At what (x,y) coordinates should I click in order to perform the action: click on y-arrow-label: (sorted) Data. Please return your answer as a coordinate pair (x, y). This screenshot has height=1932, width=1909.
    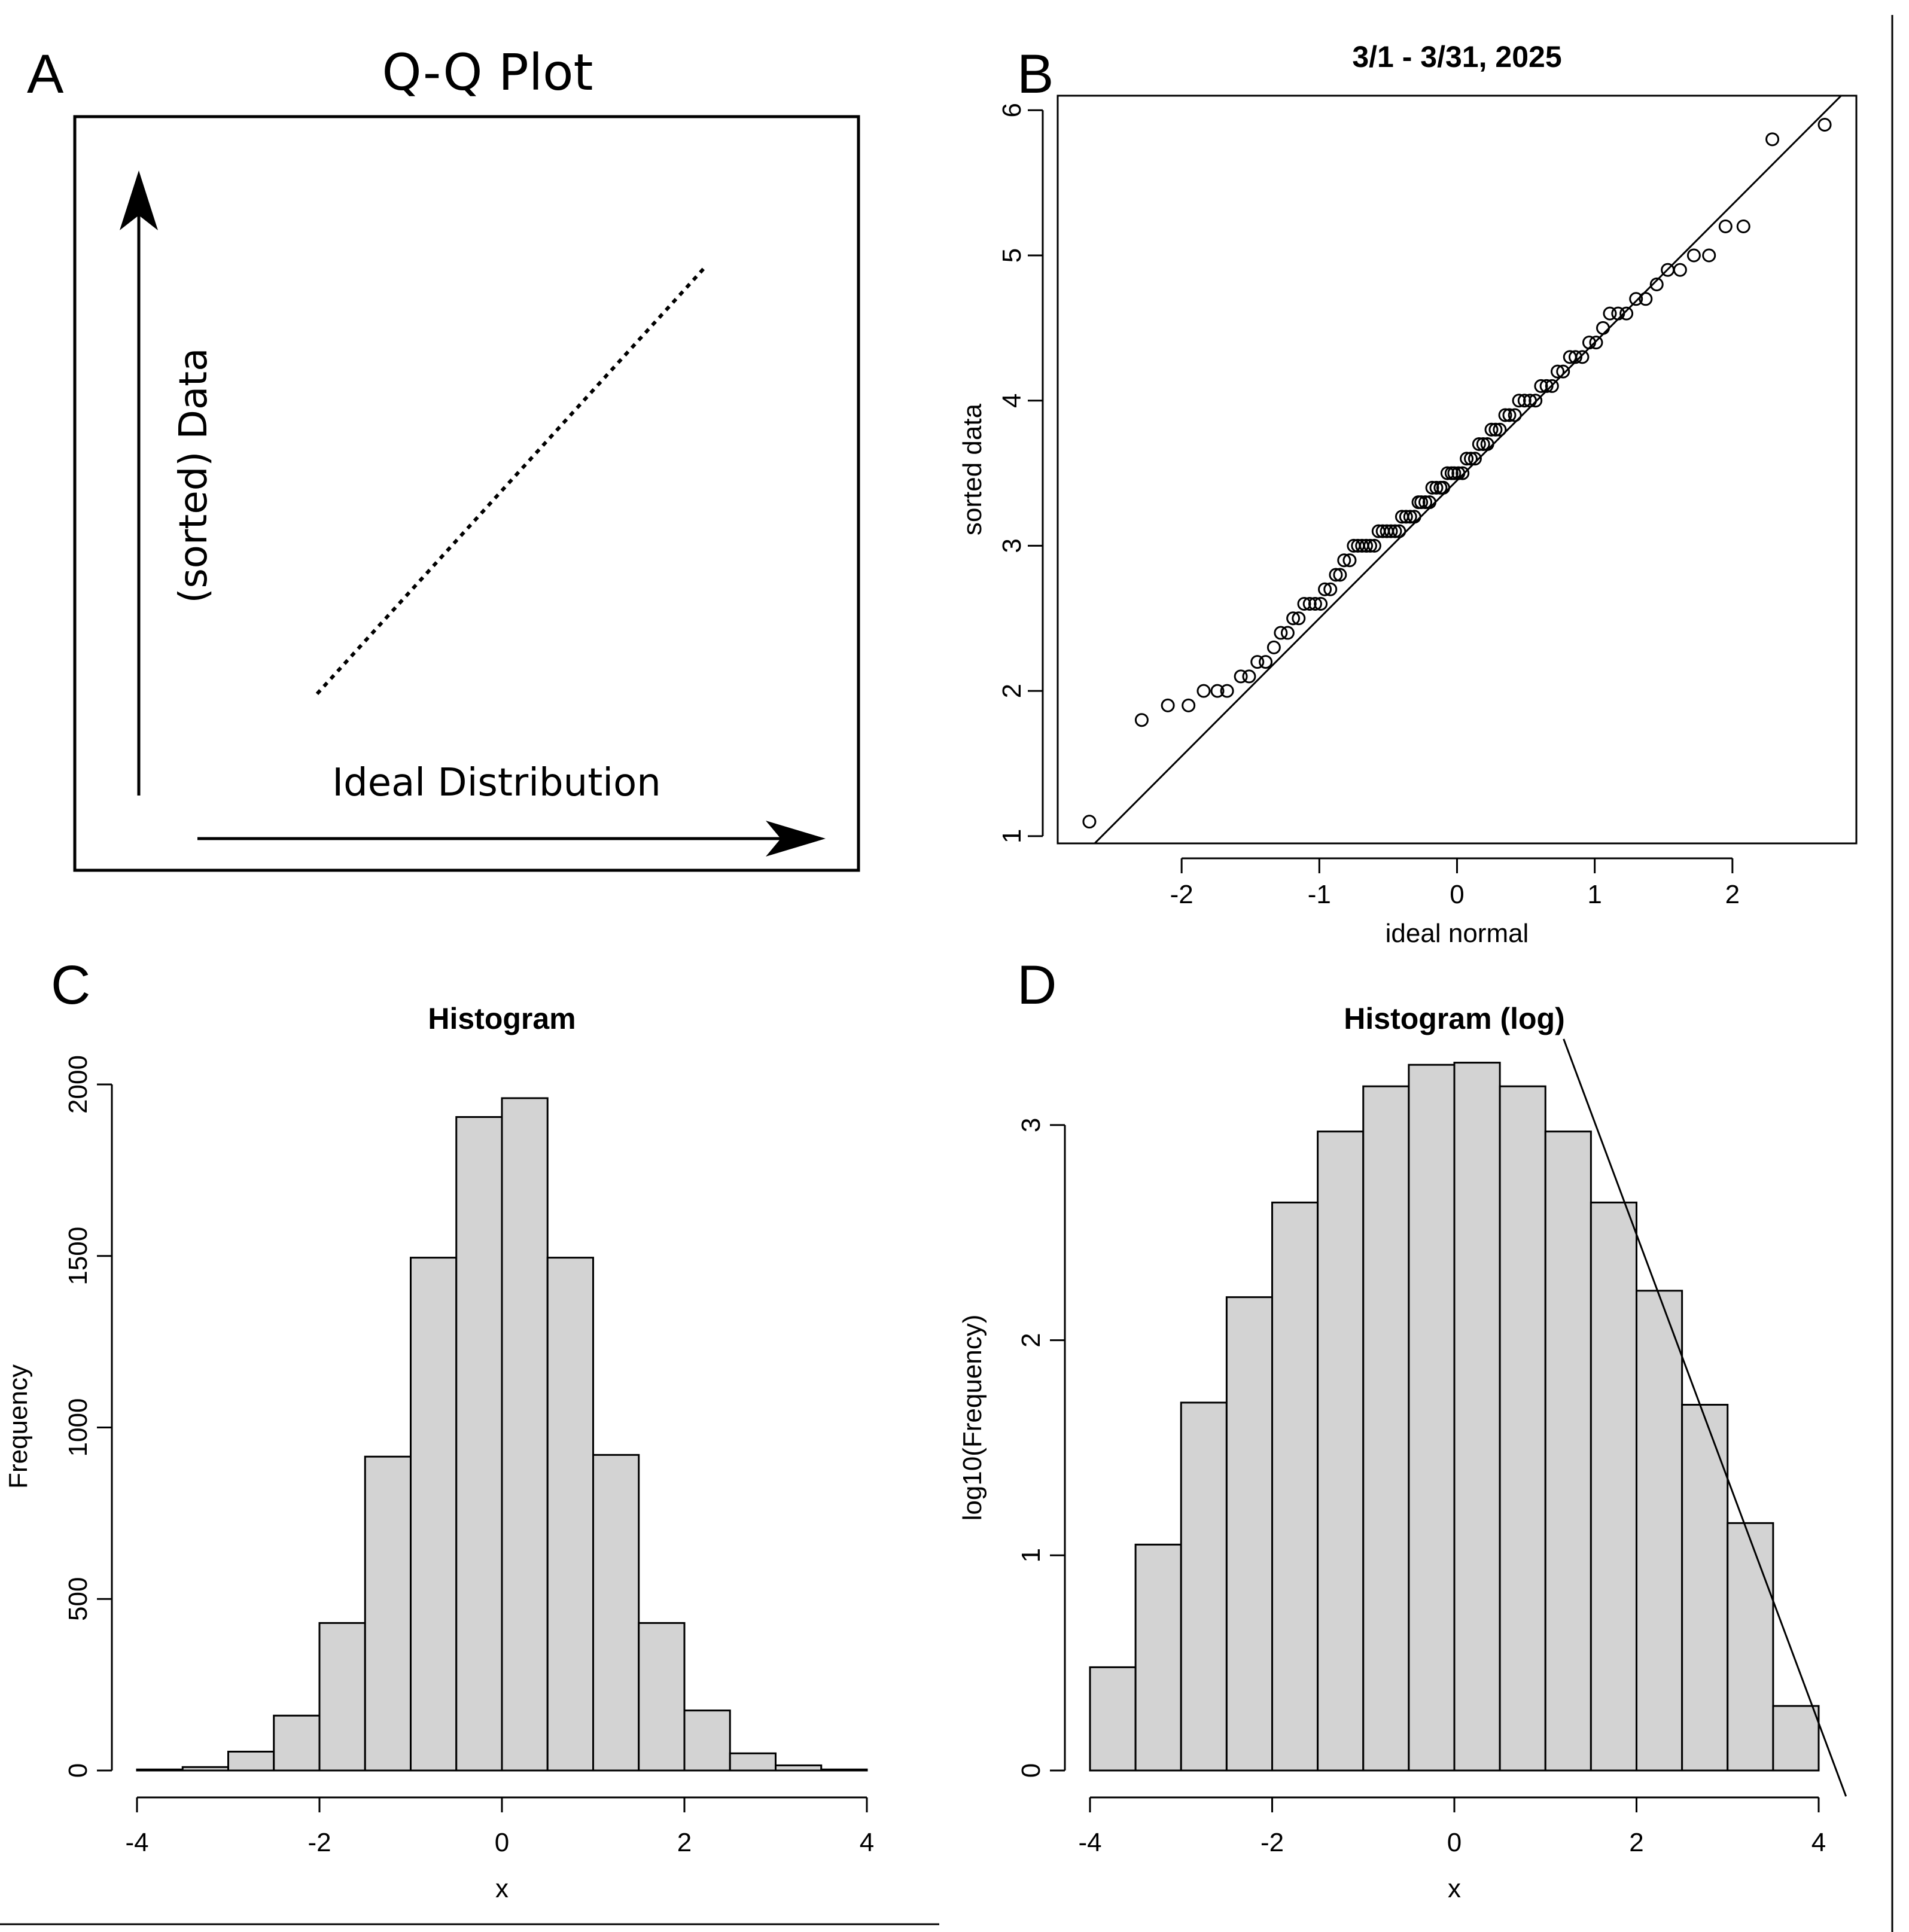
    Looking at the image, I should click on (194, 476).